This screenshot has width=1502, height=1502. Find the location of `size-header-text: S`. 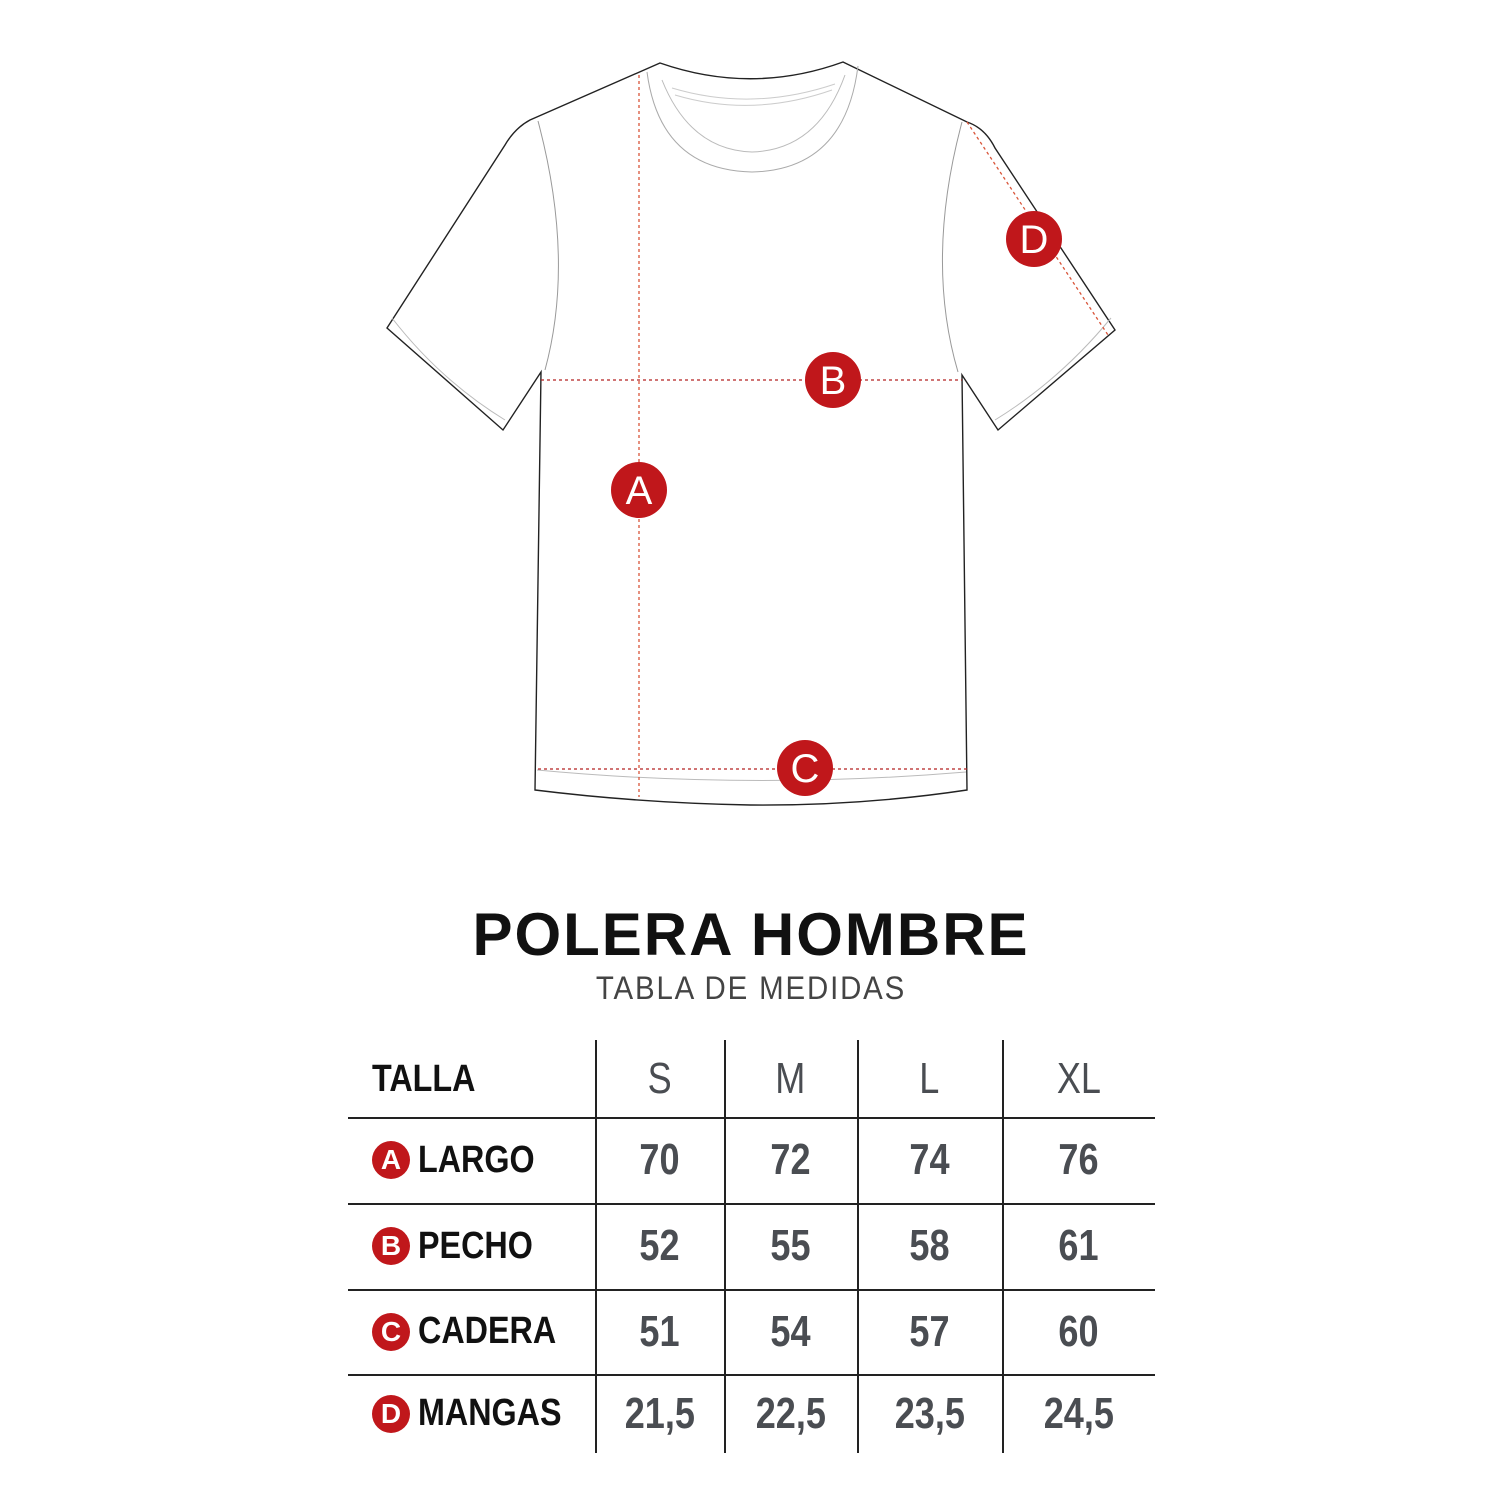

size-header-text: S is located at coordinates (659, 1078).